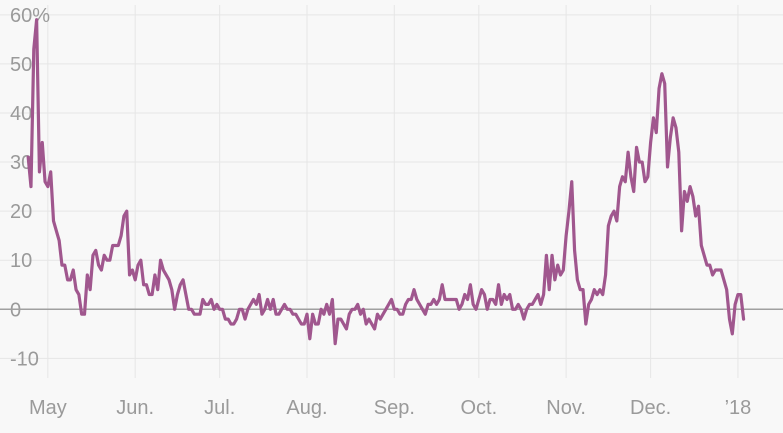  Describe the element at coordinates (219, 408) in the screenshot. I see `x-tick-label: Jul.` at that location.